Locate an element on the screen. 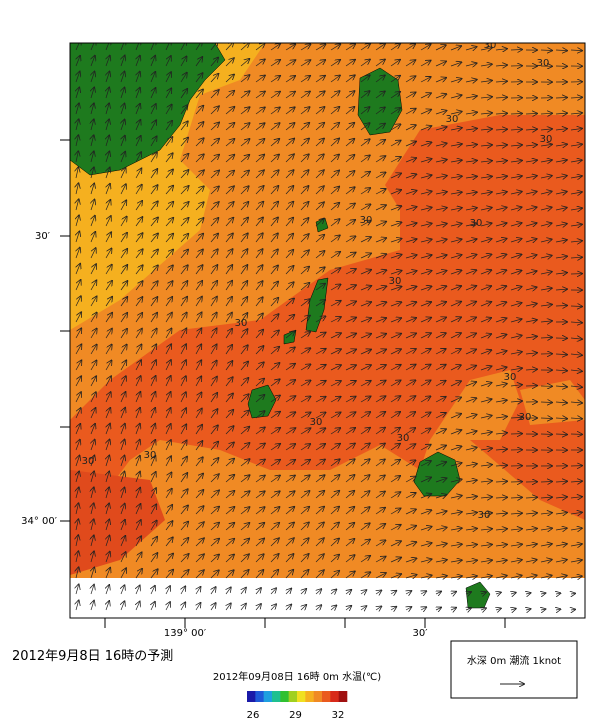 The image size is (596, 726). legend-label: 水深 0m 潮流 1knot is located at coordinates (514, 660).